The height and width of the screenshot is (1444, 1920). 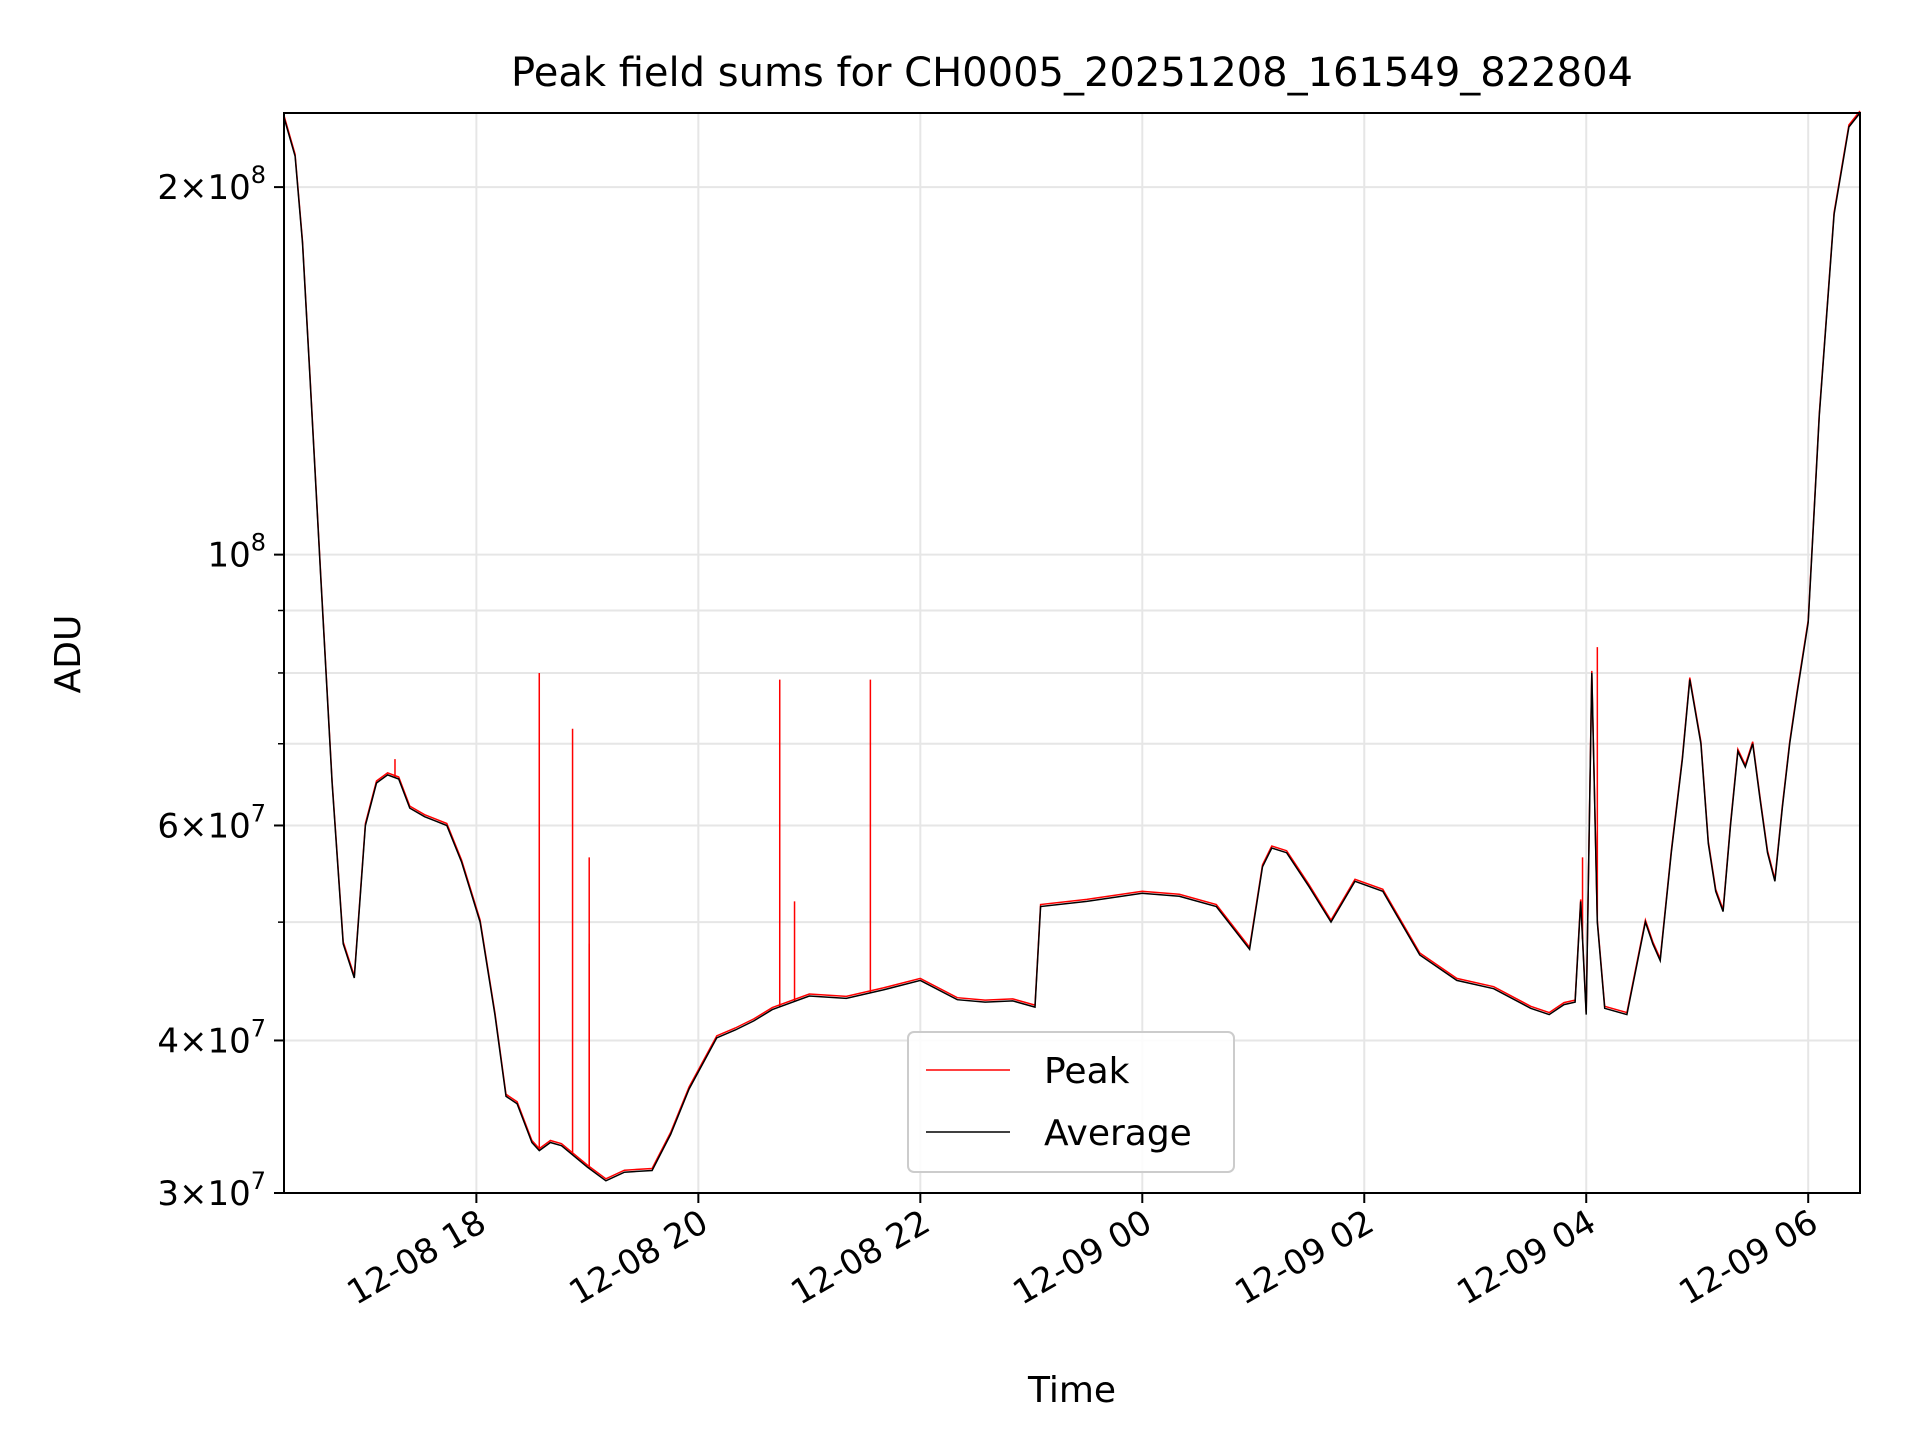 I want to click on y-tick-label-base: 2×10, so click(x=203, y=188).